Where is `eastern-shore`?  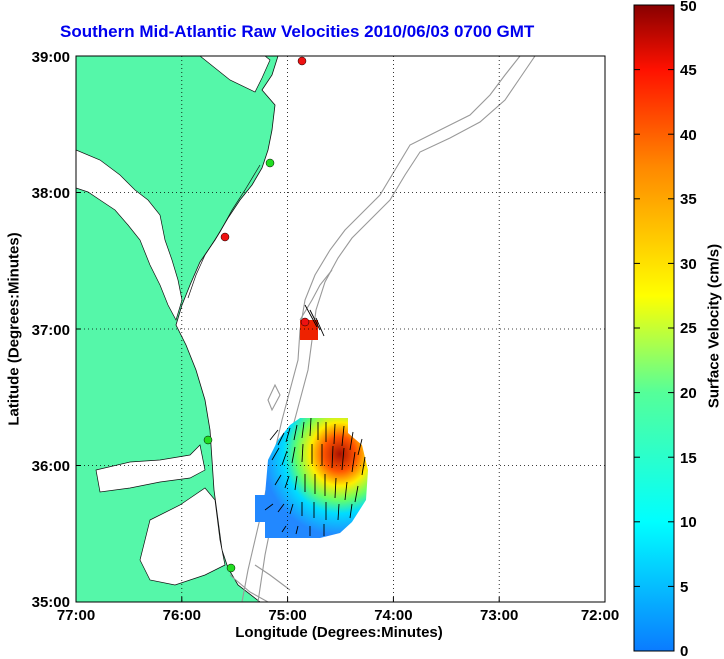 eastern-shore is located at coordinates (224, 231).